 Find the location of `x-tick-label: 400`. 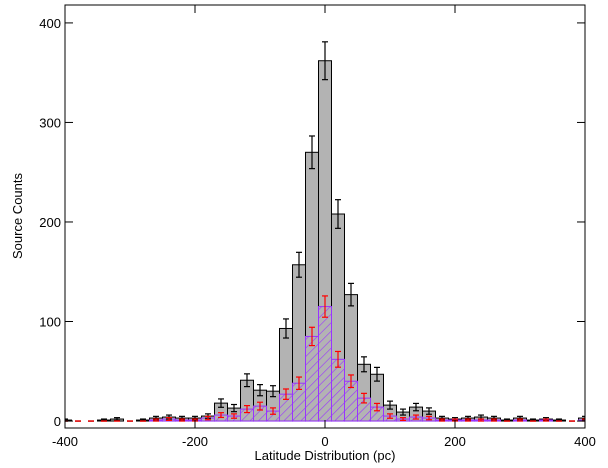

x-tick-label: 400 is located at coordinates (585, 441).